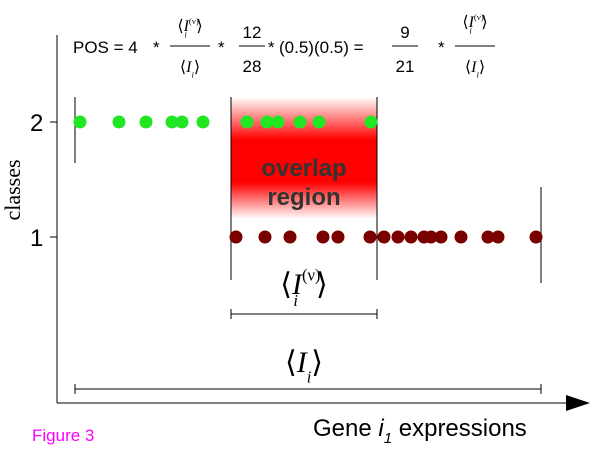 This screenshot has width=592, height=454. I want to click on equation-mid: (0.5)(0.5) =, so click(321, 47).